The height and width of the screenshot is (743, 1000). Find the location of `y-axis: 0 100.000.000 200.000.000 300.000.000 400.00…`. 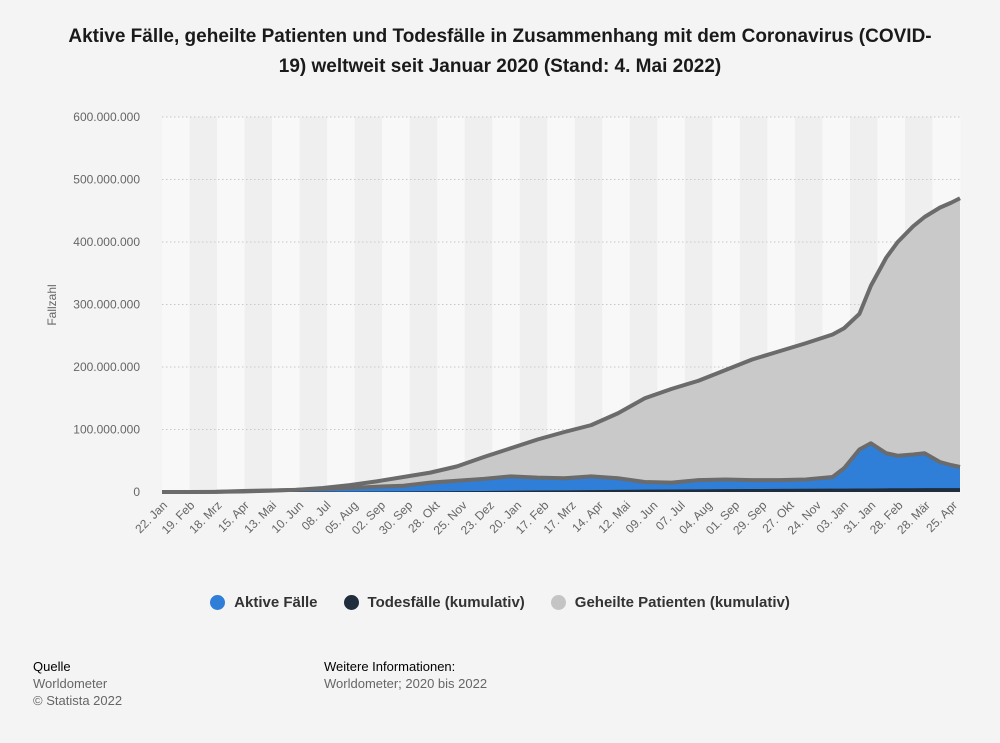

y-axis: 0 100.000.000 200.000.000 300.000.000 400.00… is located at coordinates (106, 304).